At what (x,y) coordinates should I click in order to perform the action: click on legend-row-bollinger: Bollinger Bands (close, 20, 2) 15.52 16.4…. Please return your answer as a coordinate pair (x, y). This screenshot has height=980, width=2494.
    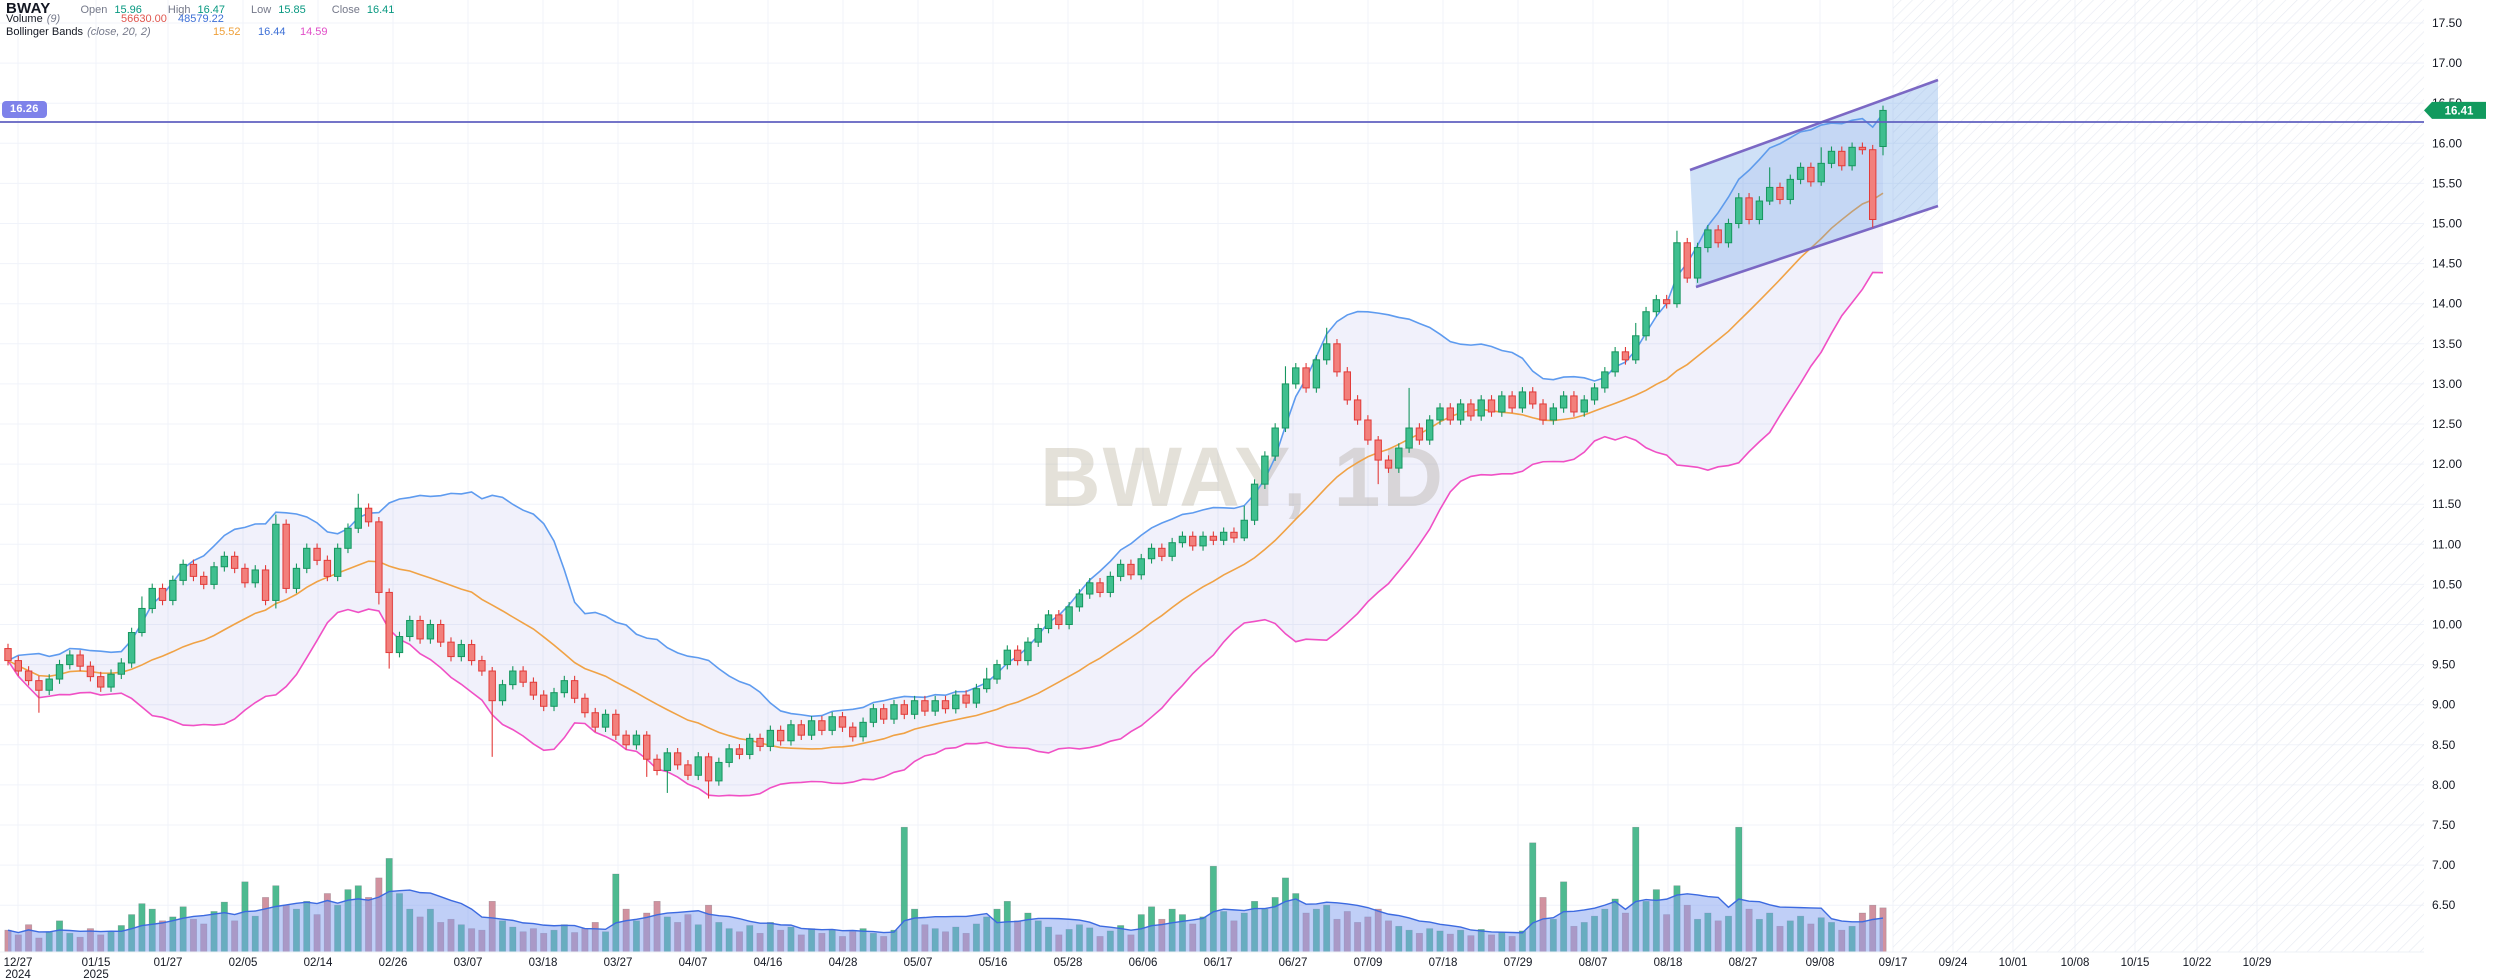
    Looking at the image, I should click on (200, 32).